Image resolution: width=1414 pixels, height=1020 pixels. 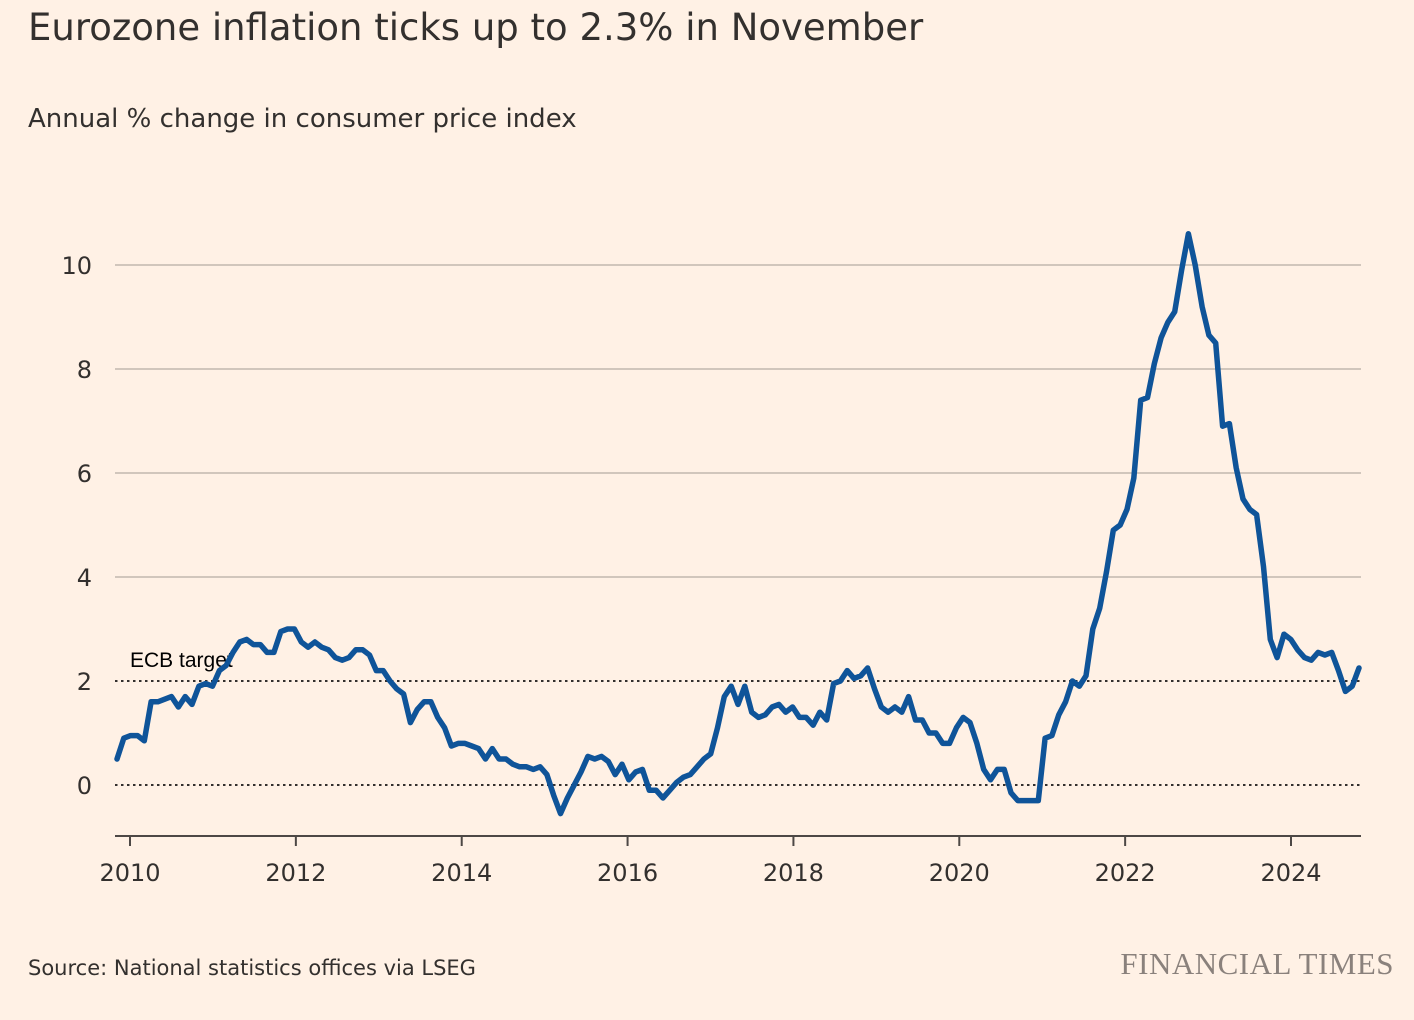 What do you see at coordinates (627, 873) in the screenshot?
I see `x-tick-label: 2016` at bounding box center [627, 873].